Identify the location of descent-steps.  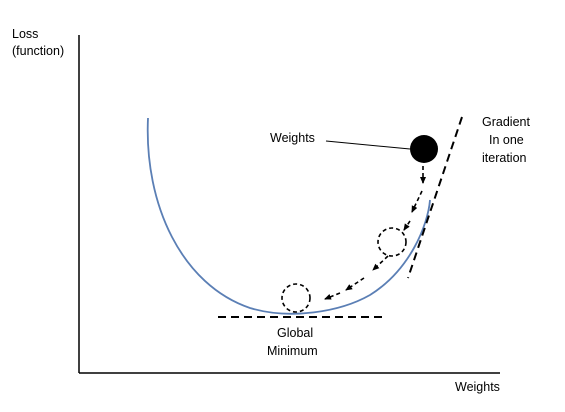
(375, 233).